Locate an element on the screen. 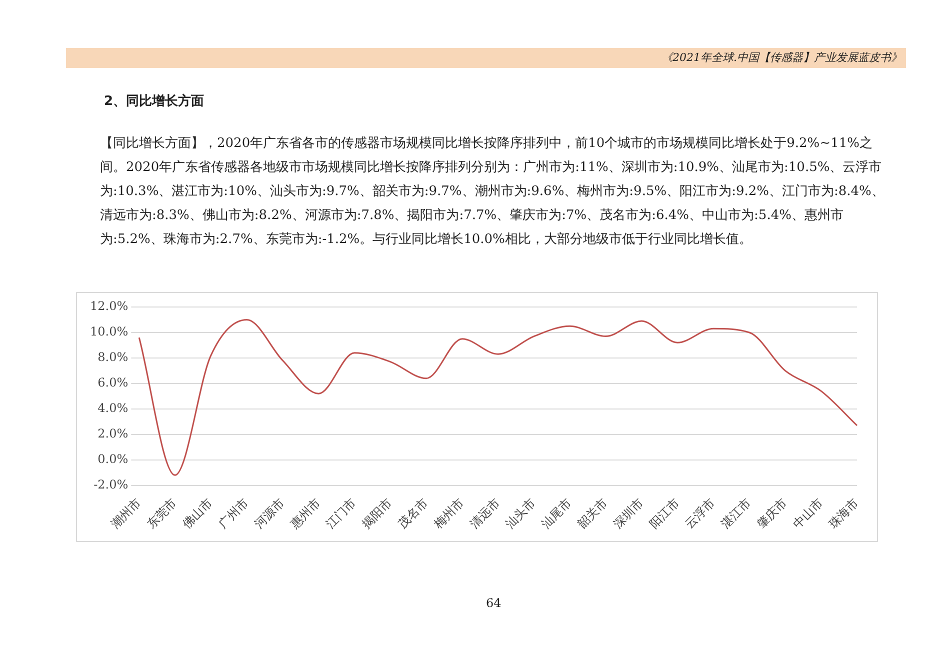 The height and width of the screenshot is (672, 950). x-tick-label: 肇庆市 is located at coordinates (772, 514).